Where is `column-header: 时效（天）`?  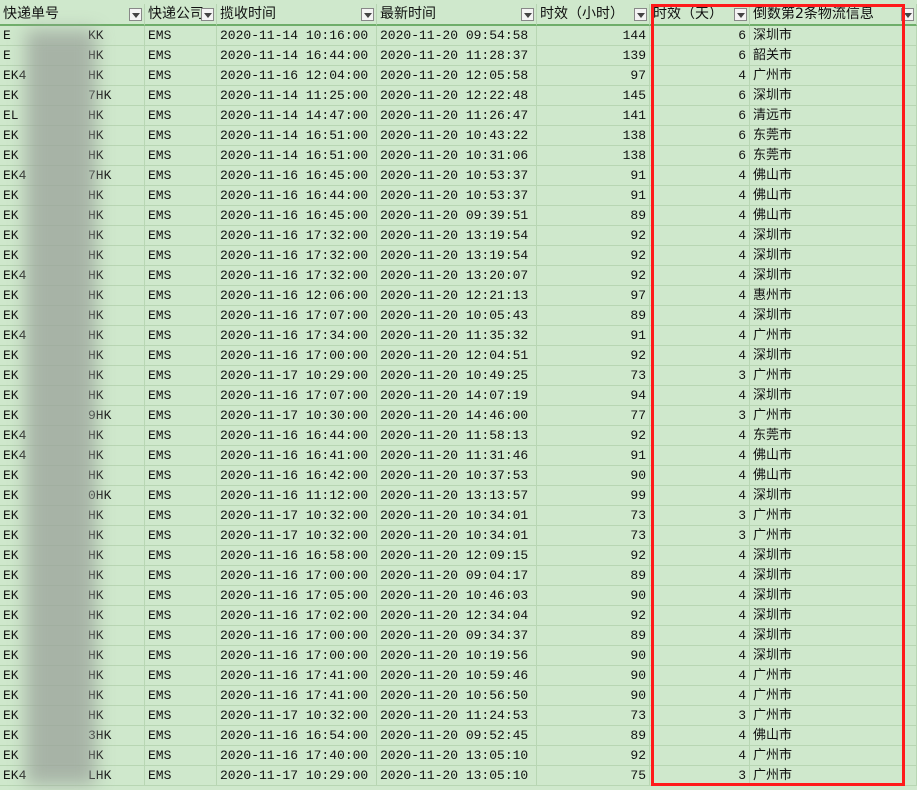 column-header: 时效（天） is located at coordinates (700, 15).